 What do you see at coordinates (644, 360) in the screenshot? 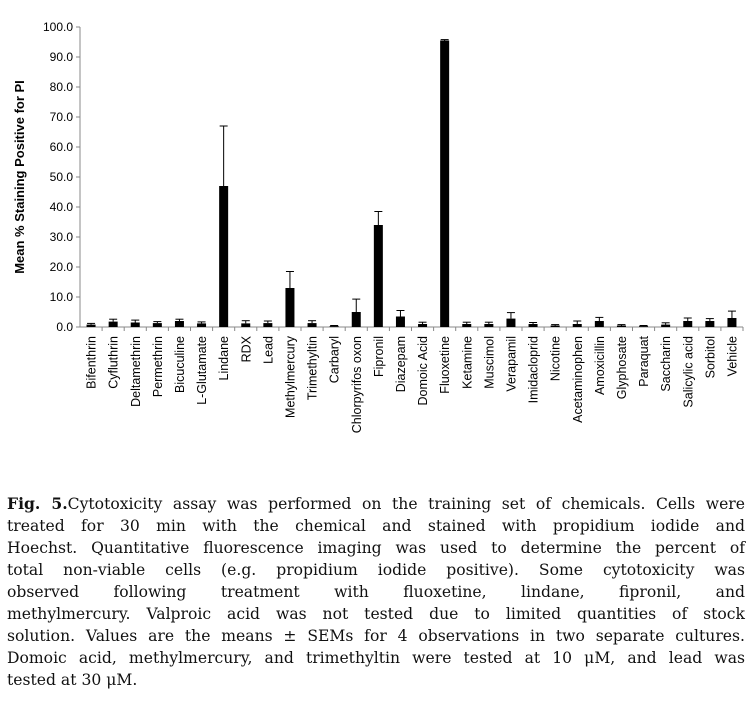
I see `x-tick-label: Paraquat` at bounding box center [644, 360].